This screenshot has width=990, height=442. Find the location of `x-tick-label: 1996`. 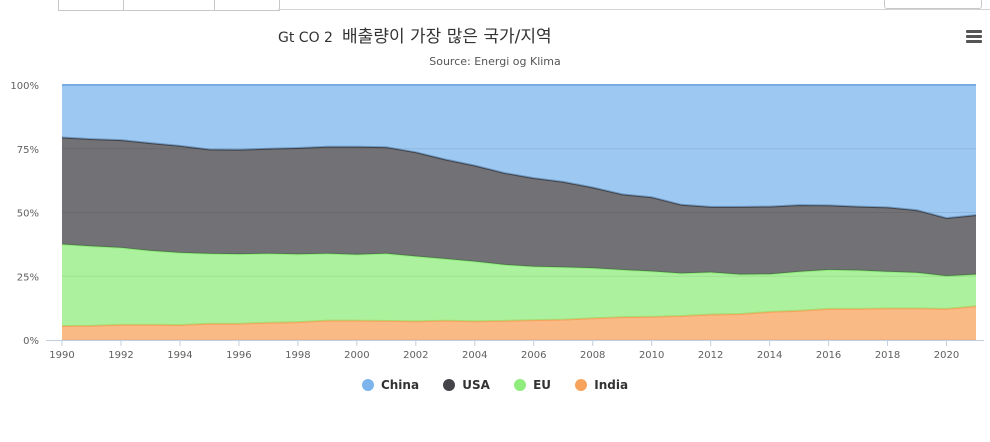

x-tick-label: 1996 is located at coordinates (238, 355).